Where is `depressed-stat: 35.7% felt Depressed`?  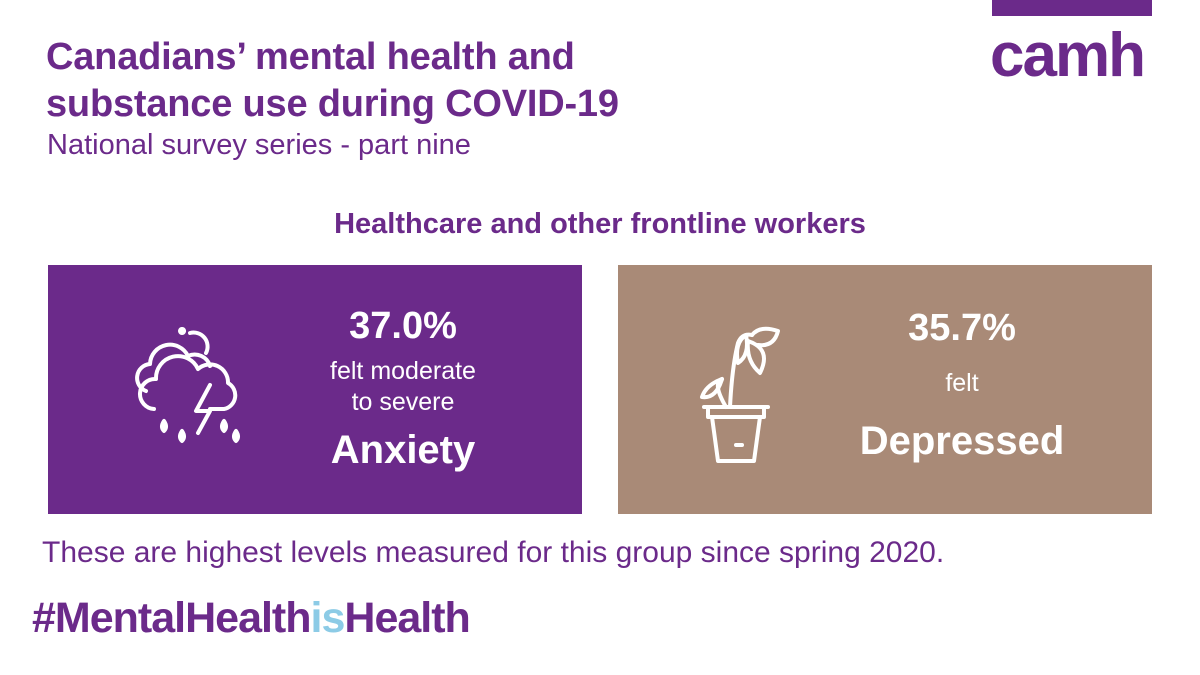
depressed-stat: 35.7% felt Depressed is located at coordinates (962, 385).